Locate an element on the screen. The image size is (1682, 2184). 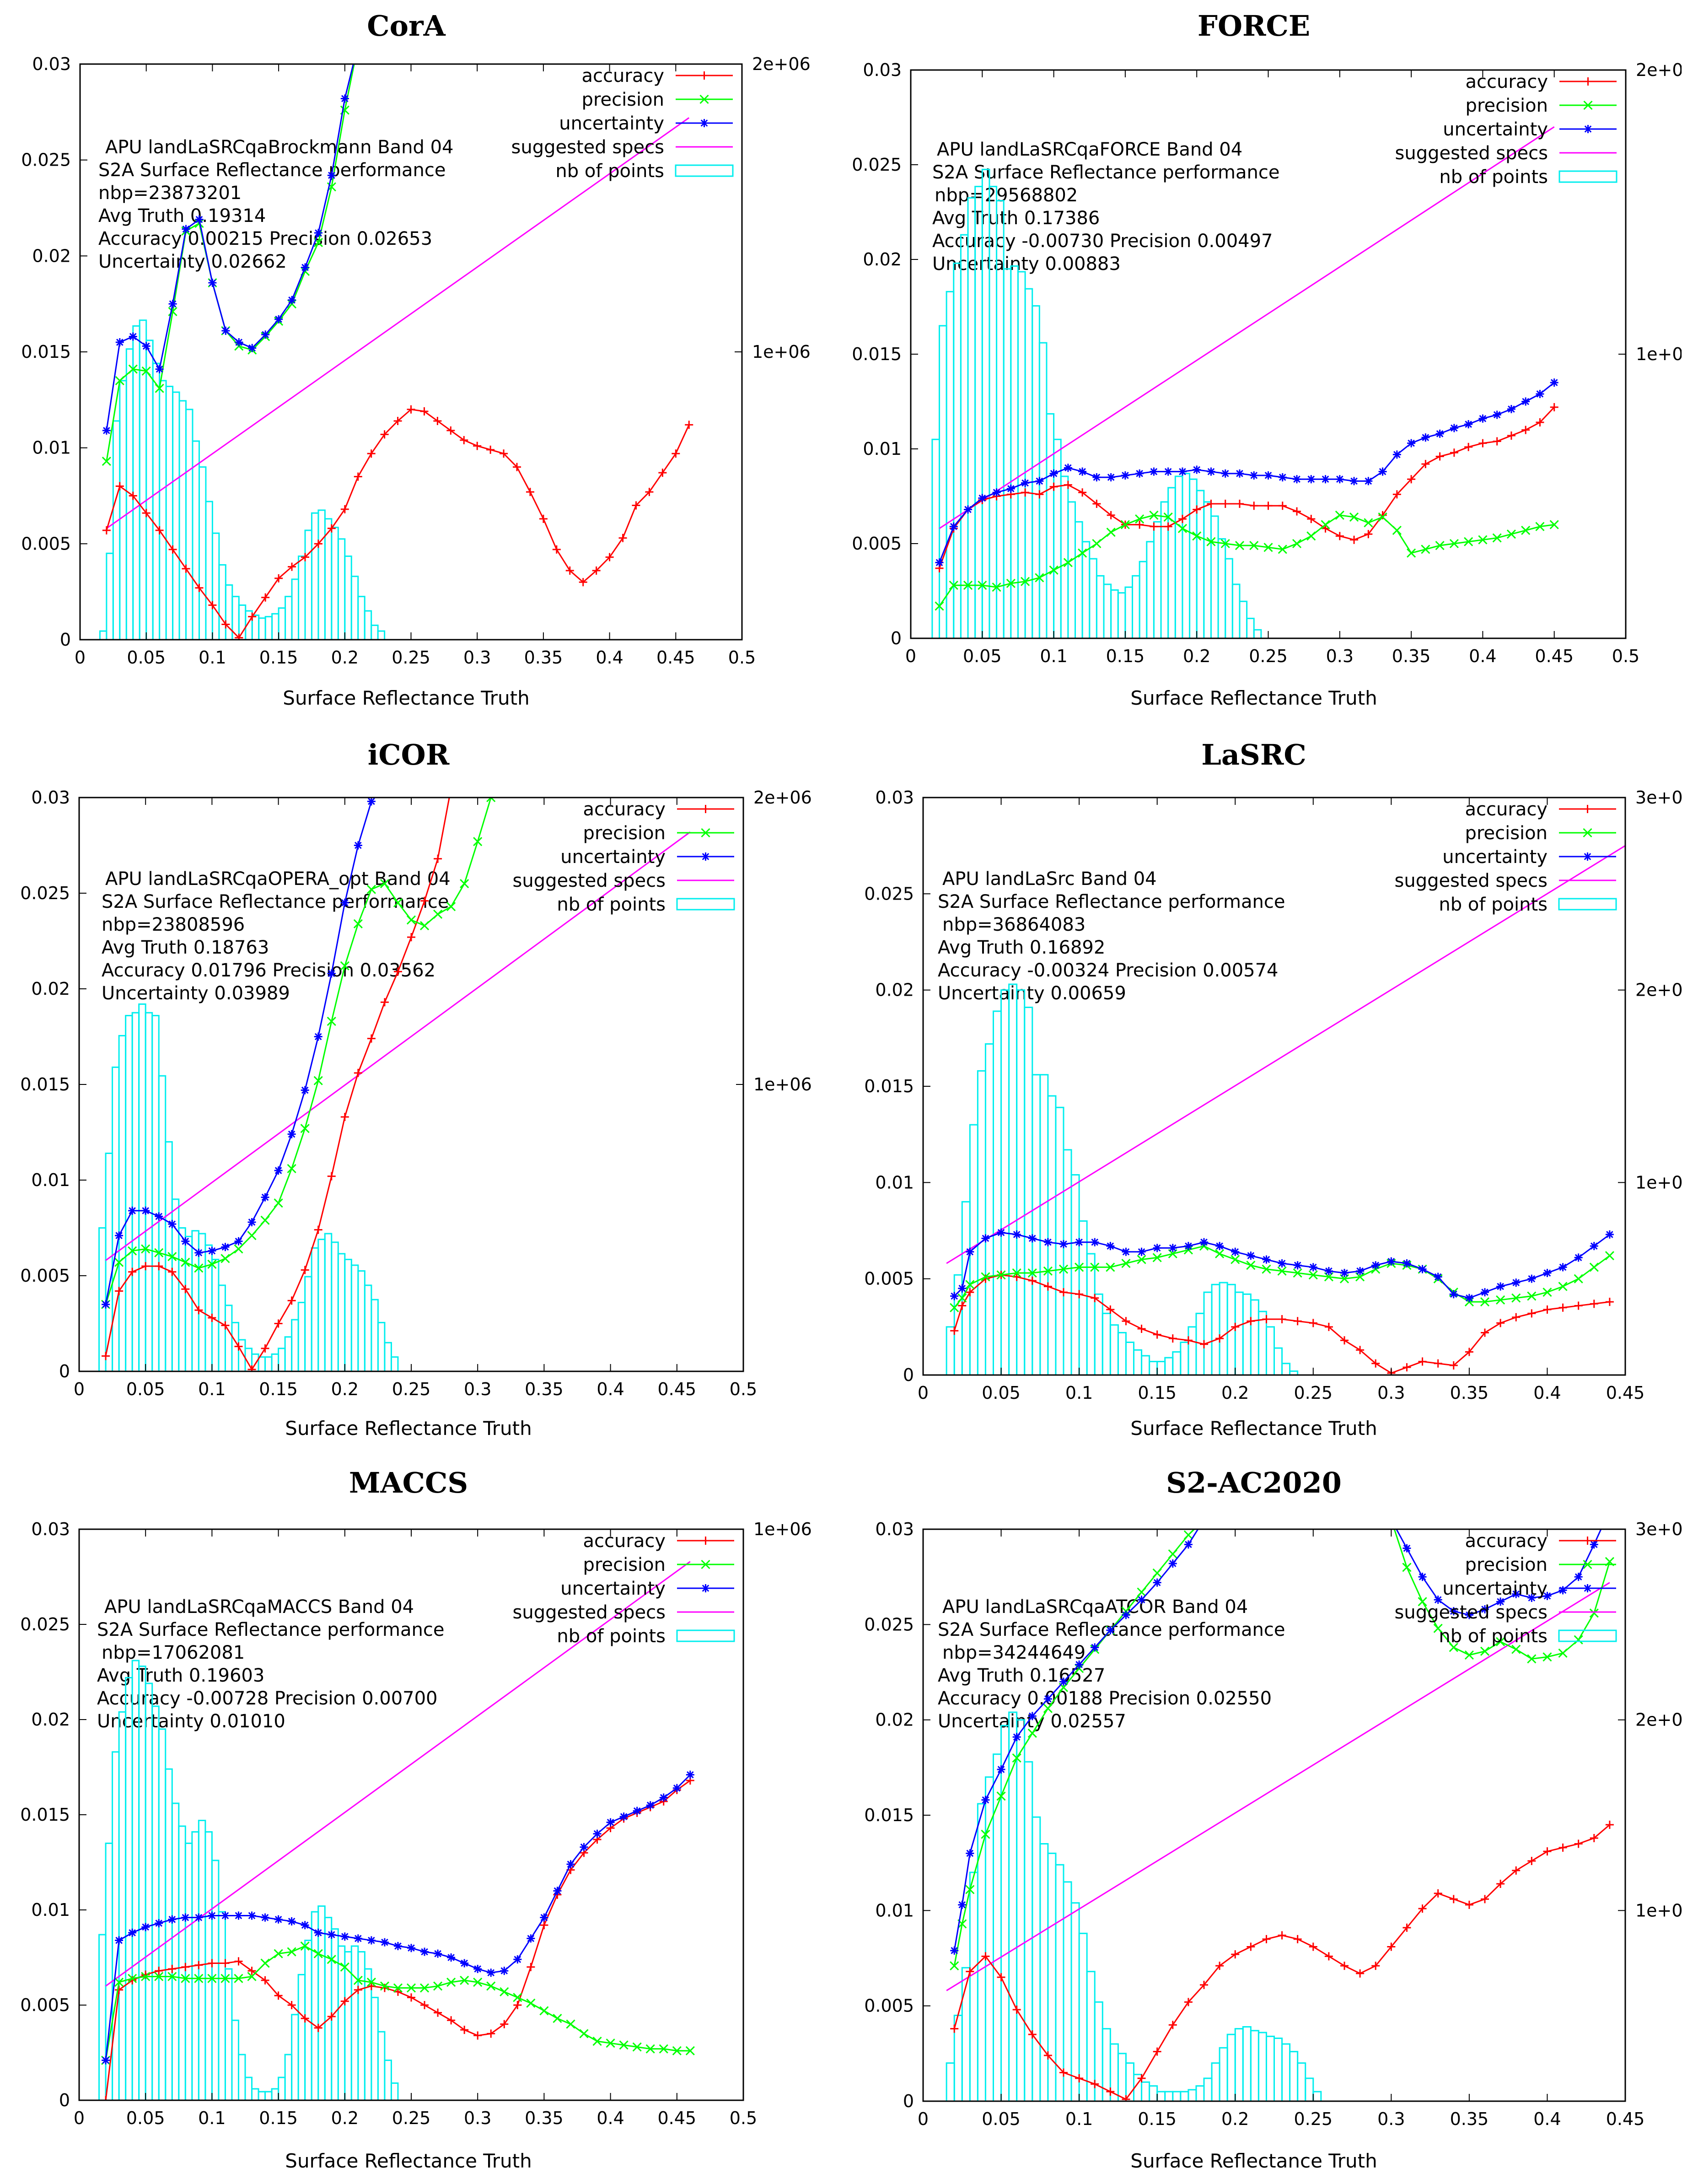
x-axis-label: Surface Reflectance Truth is located at coordinates (1253, 1428).